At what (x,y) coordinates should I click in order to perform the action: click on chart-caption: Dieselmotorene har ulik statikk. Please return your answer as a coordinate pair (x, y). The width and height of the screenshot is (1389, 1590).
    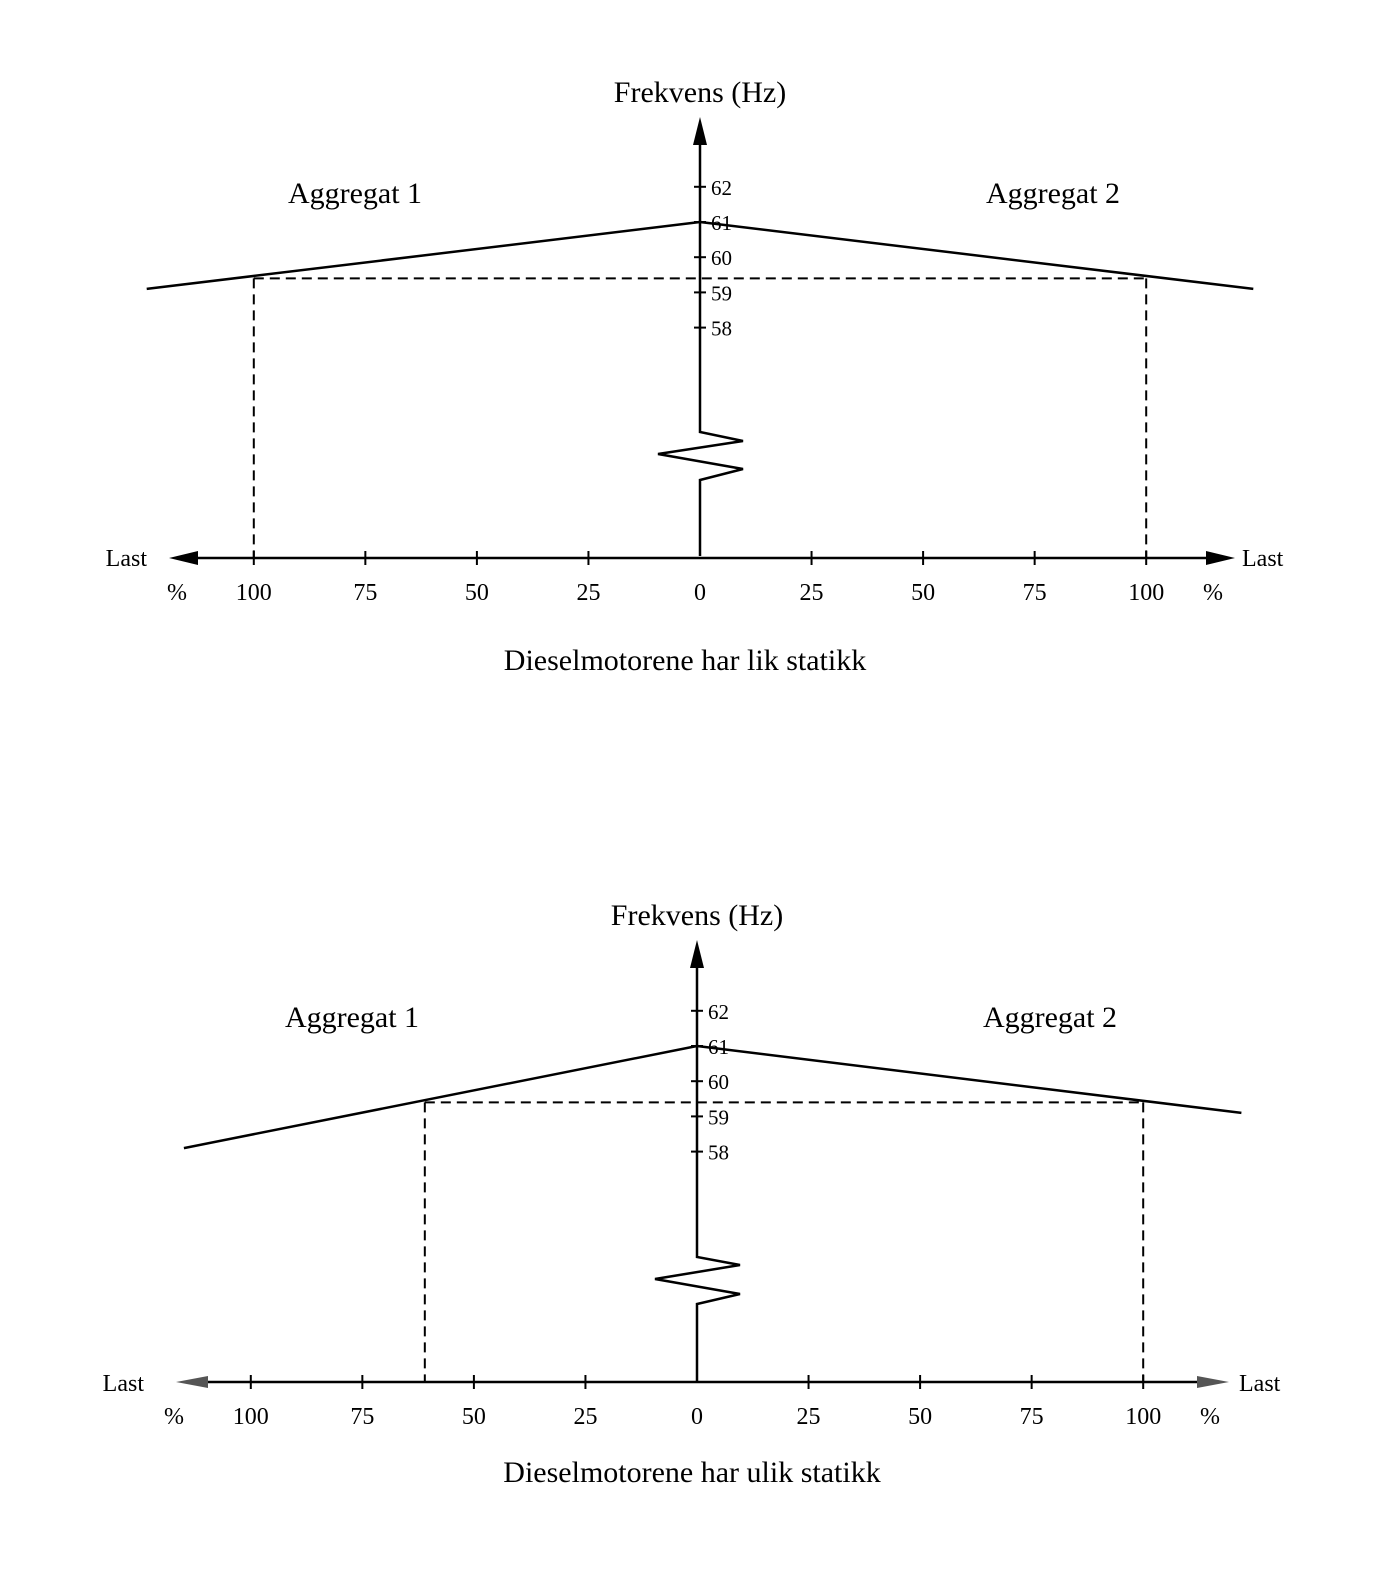
    Looking at the image, I should click on (691, 1472).